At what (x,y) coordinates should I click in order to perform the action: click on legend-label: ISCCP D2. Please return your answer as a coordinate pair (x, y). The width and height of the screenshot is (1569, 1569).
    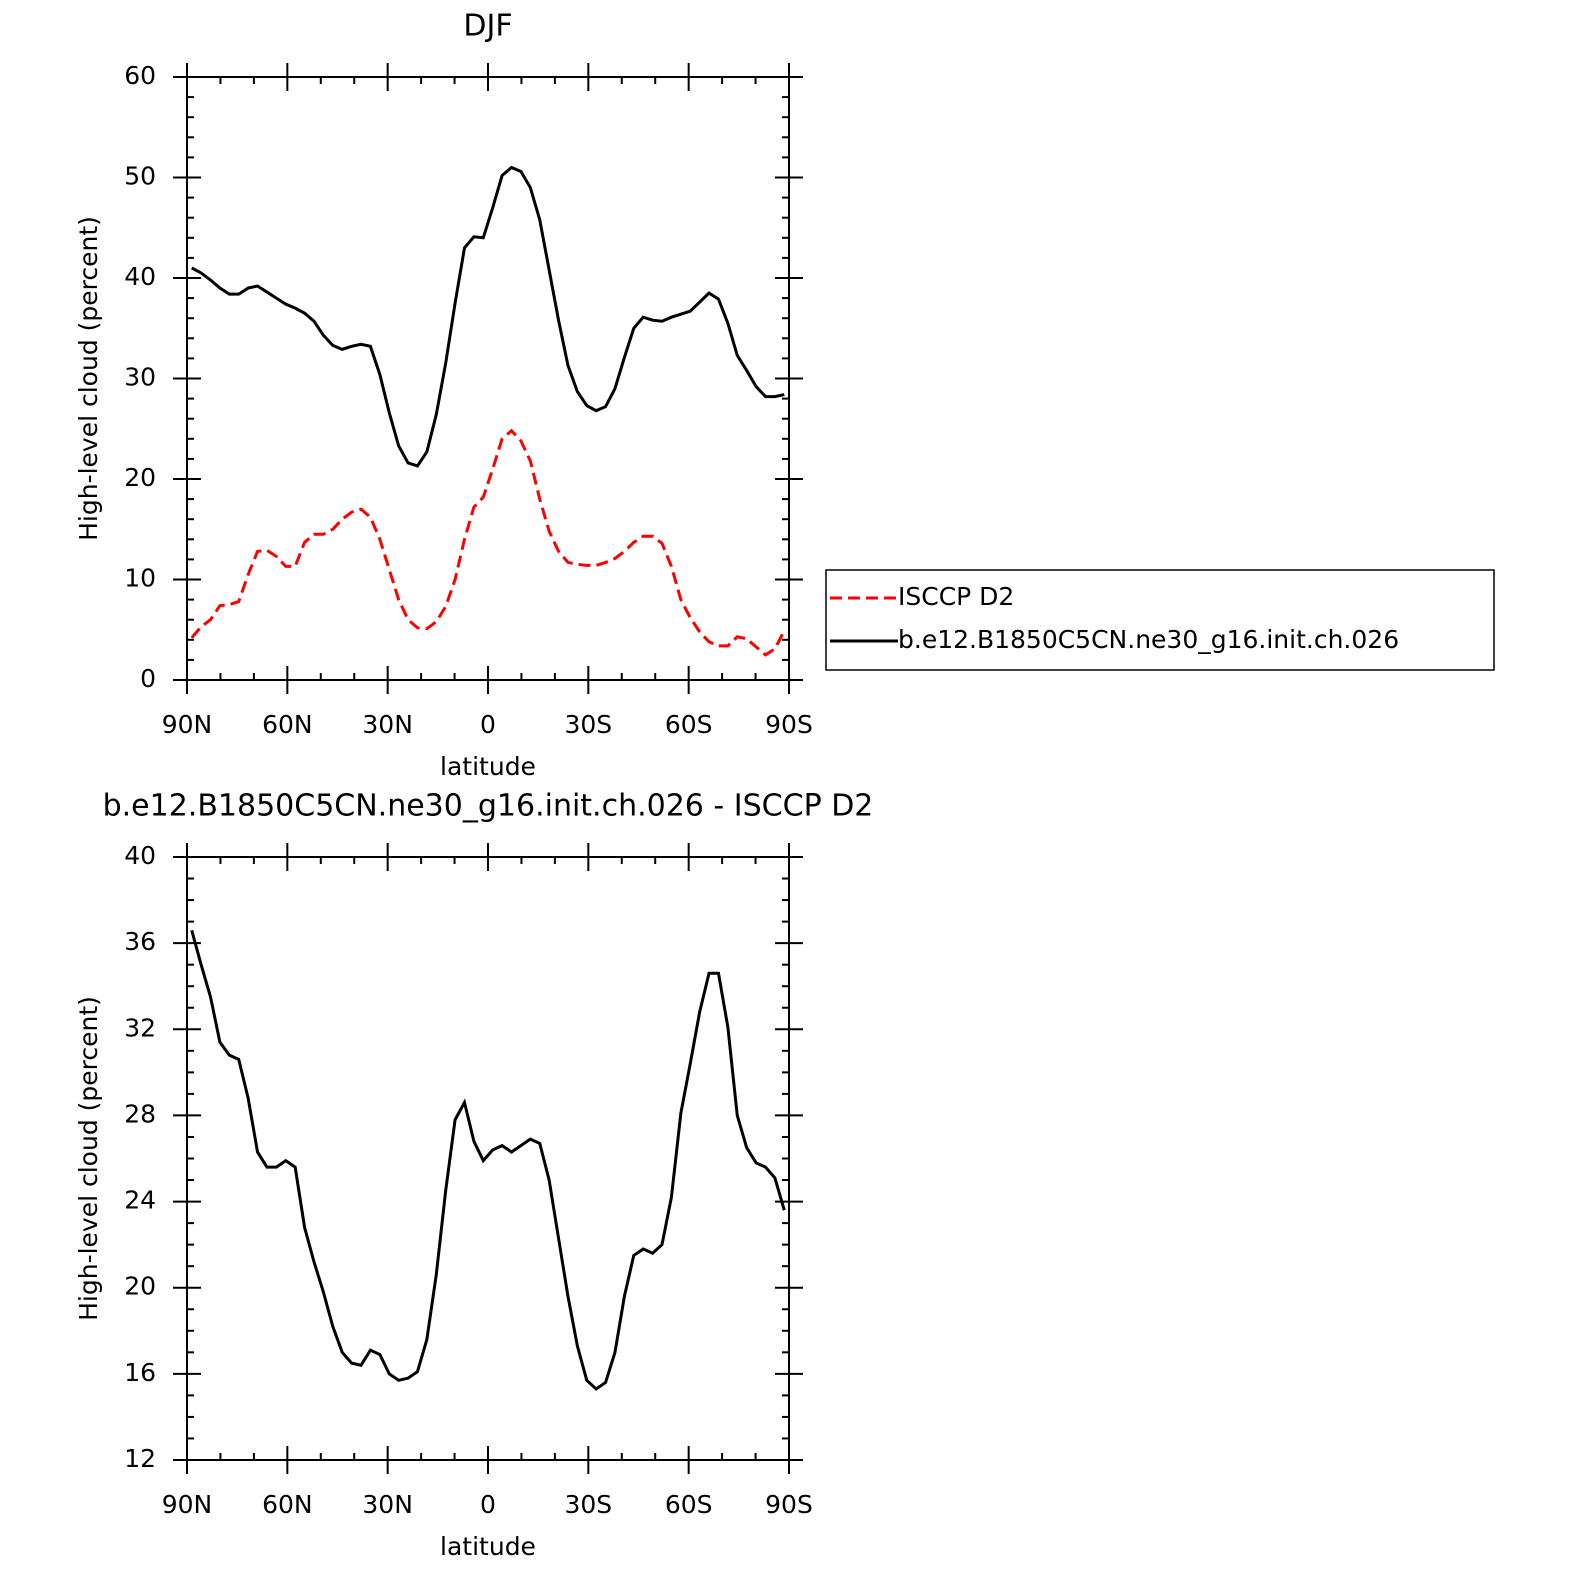
    Looking at the image, I should click on (956, 596).